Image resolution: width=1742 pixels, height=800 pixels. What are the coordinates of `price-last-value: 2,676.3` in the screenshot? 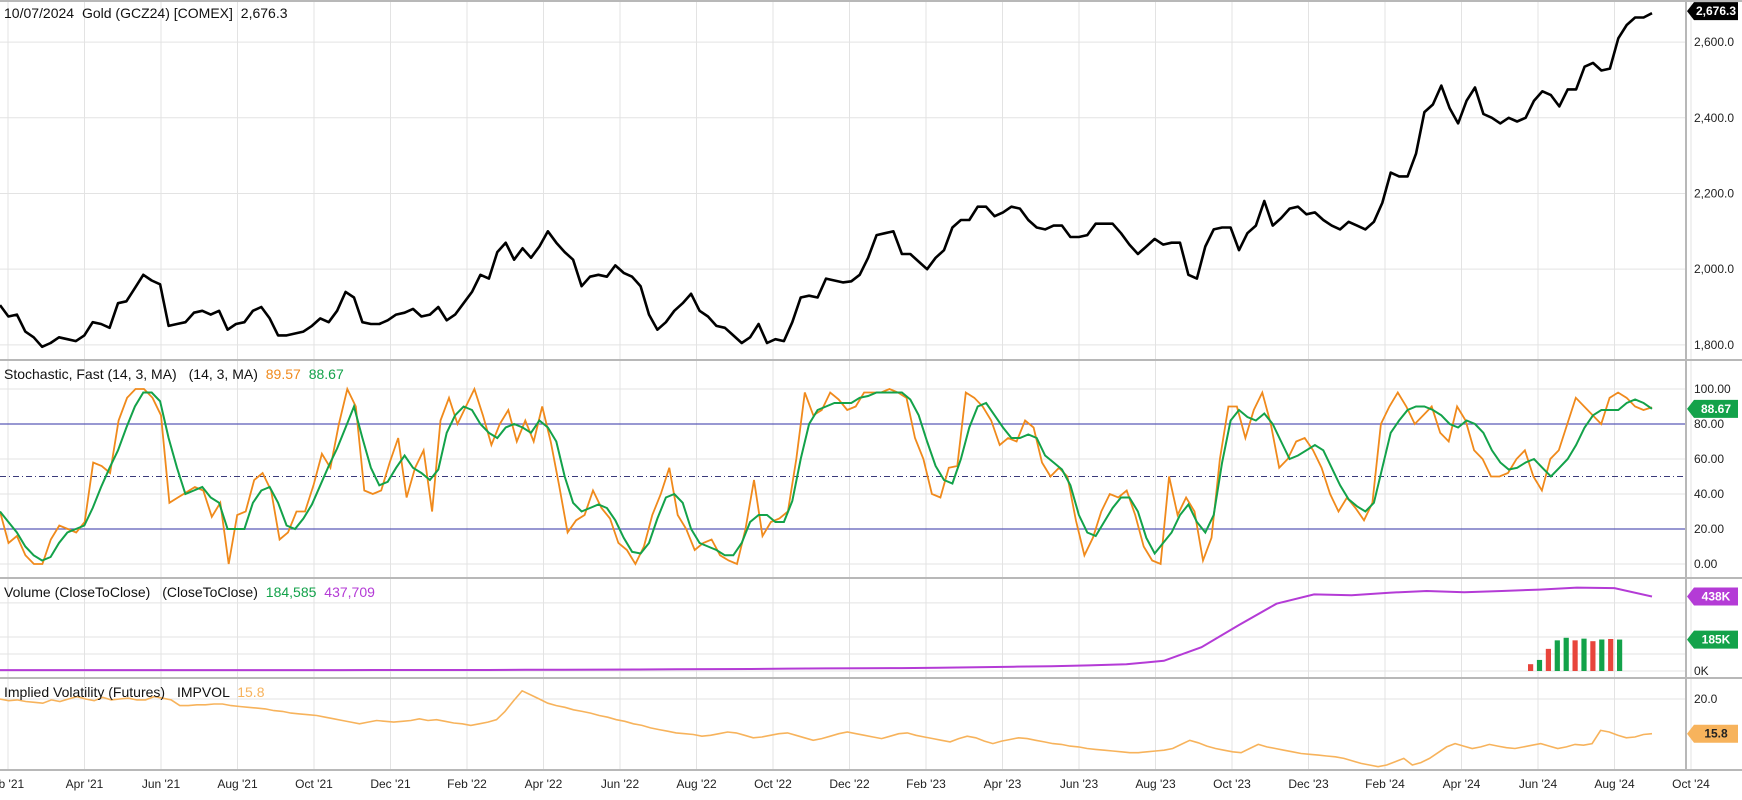 It's located at (264, 13).